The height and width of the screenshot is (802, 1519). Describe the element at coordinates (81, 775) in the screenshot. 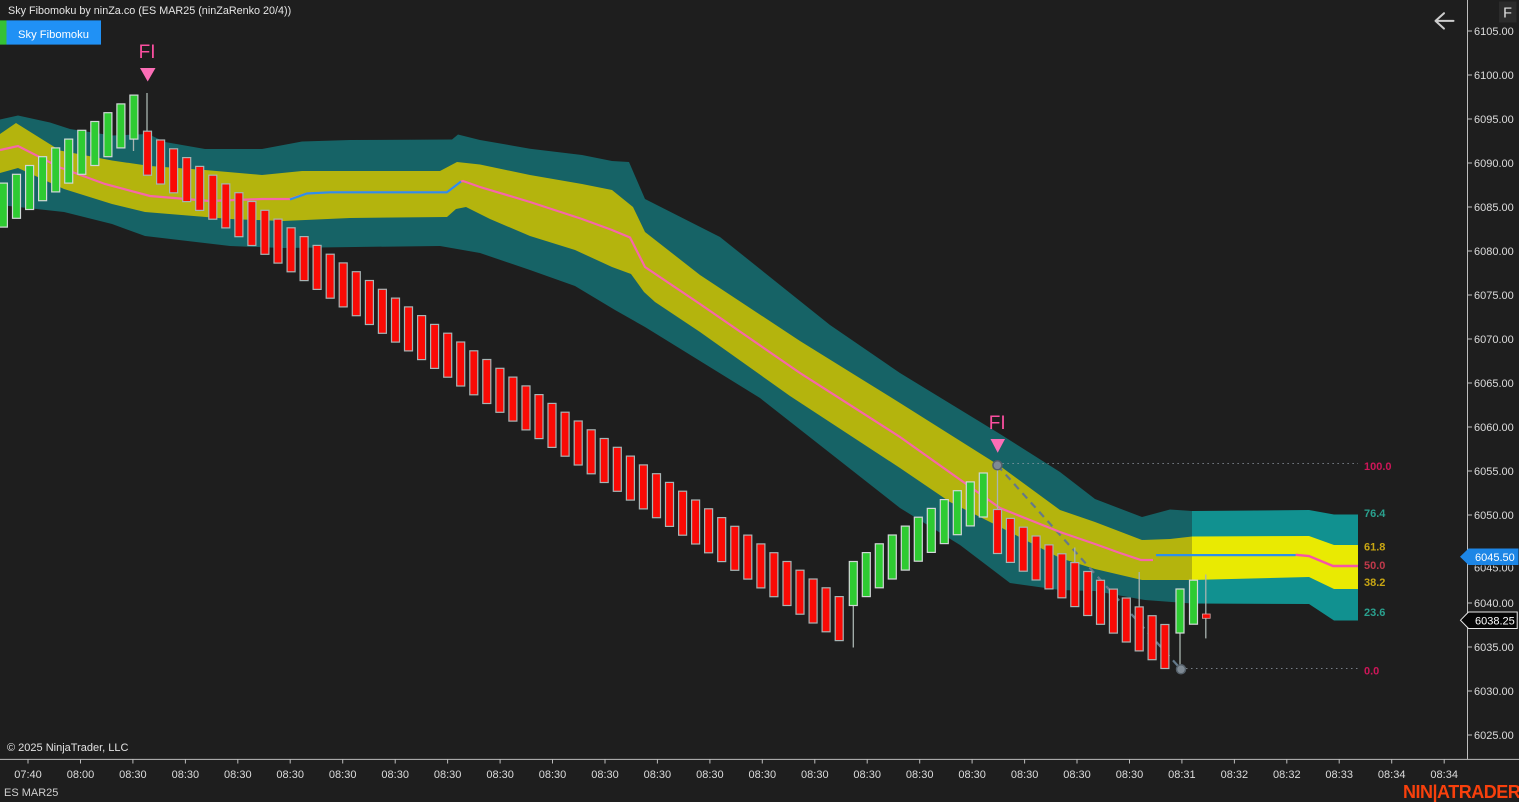

I see `svg-text: 08:00` at that location.